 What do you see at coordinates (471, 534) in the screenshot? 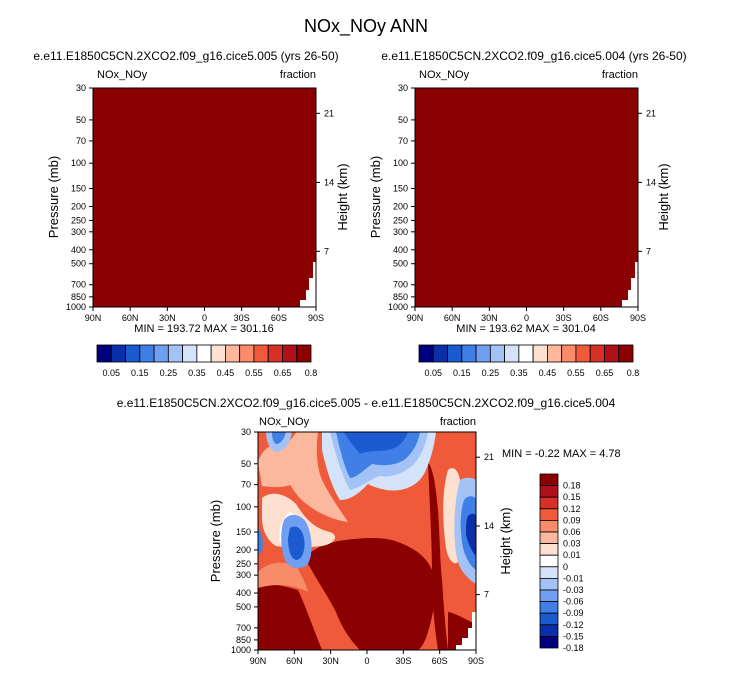
I see `contour-dark-blue-sh` at bounding box center [471, 534].